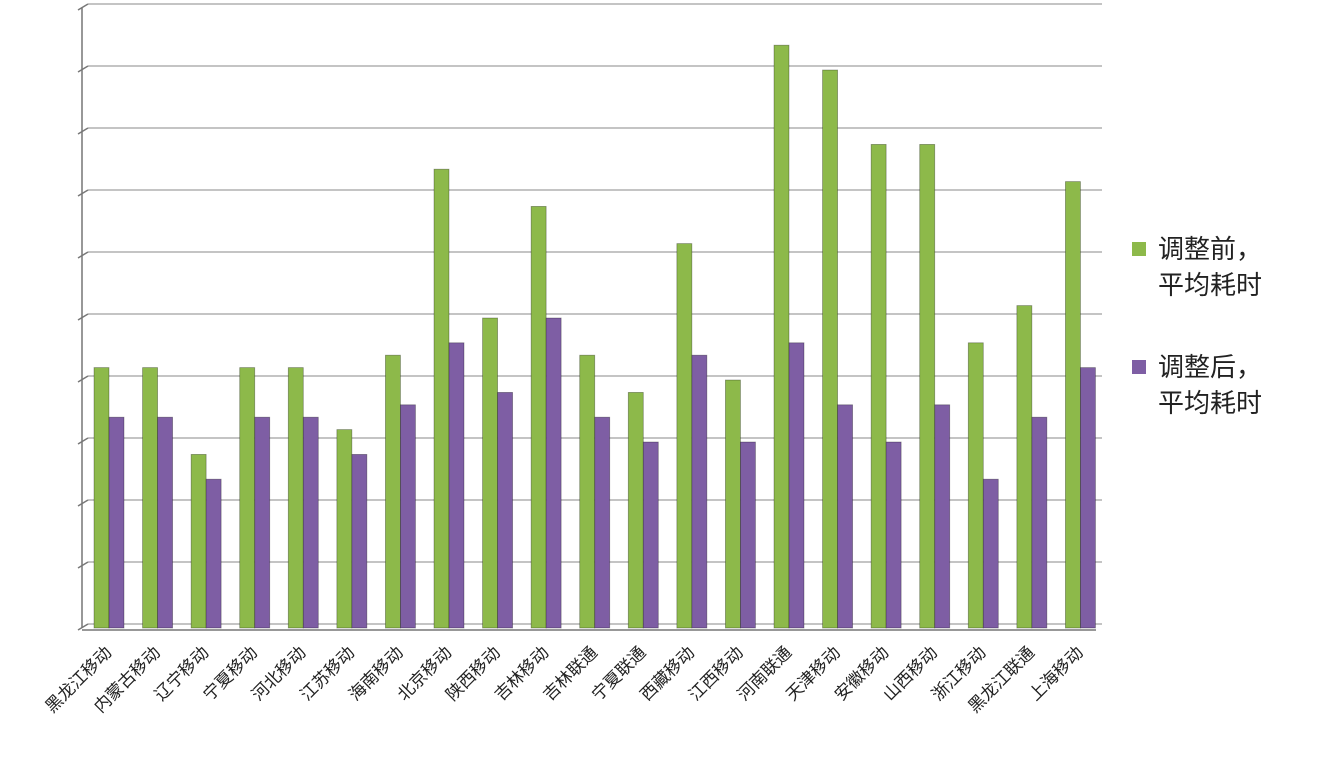 The width and height of the screenshot is (1332, 760). I want to click on legend-label: 调整后，平均耗时, so click(1210, 386).